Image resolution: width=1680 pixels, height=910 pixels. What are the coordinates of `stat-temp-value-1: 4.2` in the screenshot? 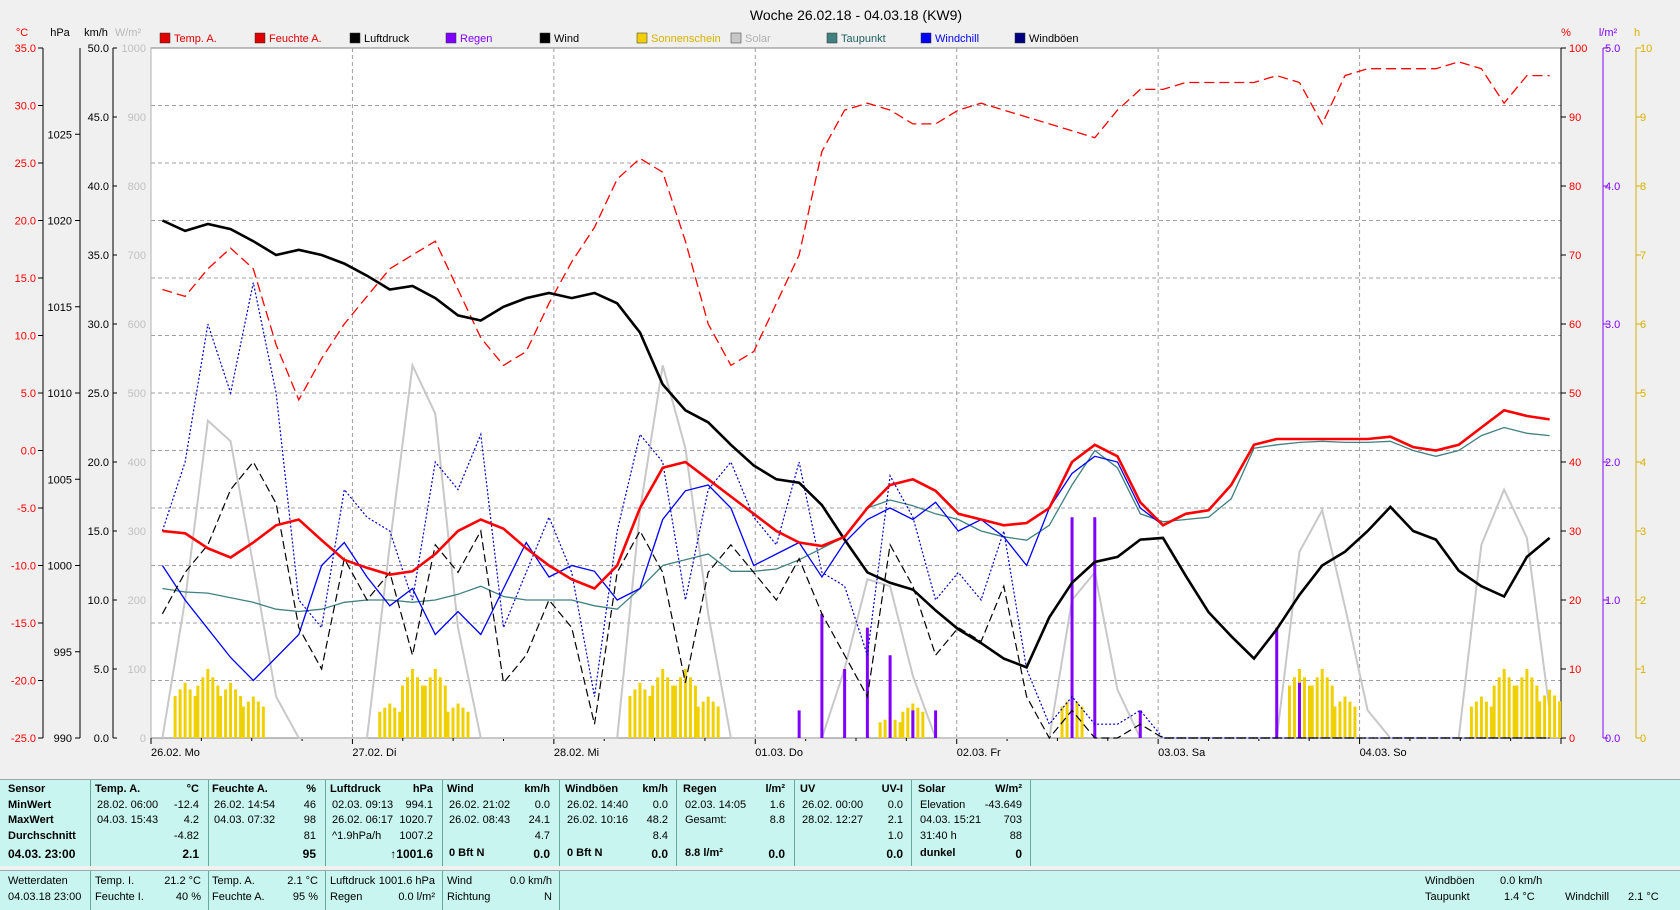 It's located at (191, 820).